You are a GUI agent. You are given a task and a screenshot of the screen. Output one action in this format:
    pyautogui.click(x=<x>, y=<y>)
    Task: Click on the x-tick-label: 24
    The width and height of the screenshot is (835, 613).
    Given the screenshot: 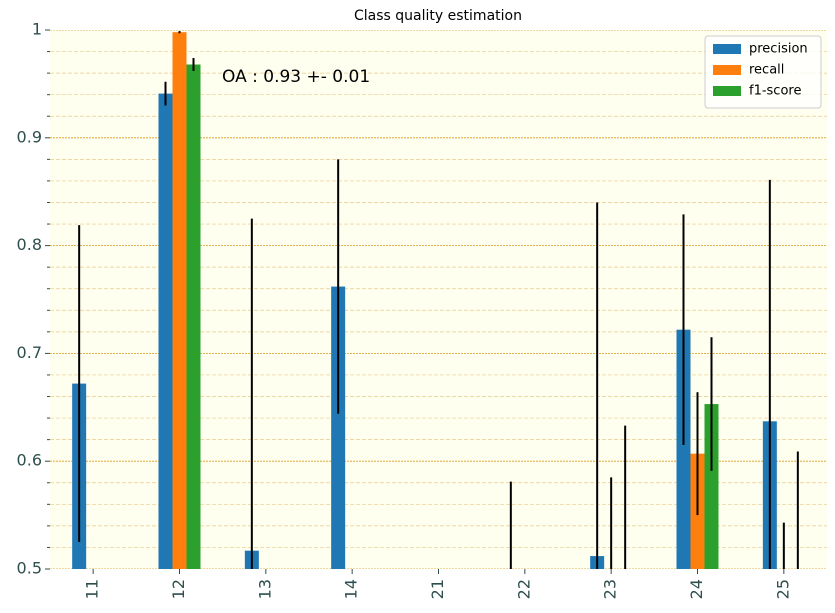 What is the action you would take?
    pyautogui.click(x=696, y=589)
    